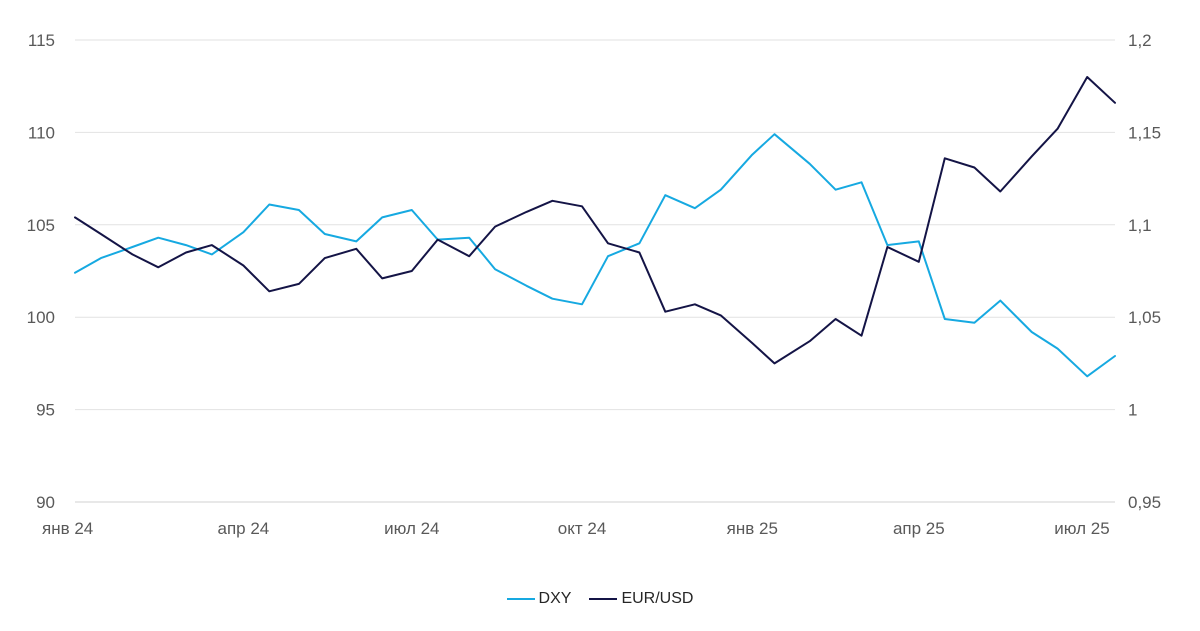  I want to click on legend-label-eurusd: EUR/USD, so click(657, 598).